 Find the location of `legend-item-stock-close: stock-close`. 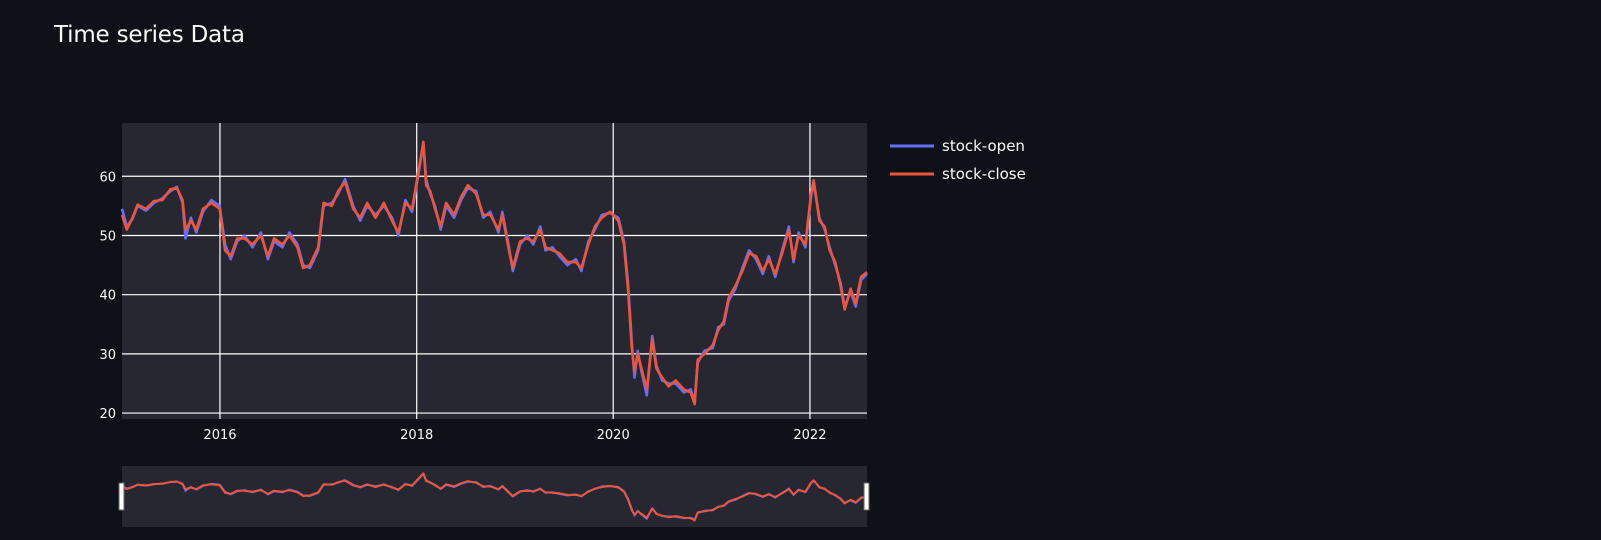

legend-item-stock-close: stock-close is located at coordinates (958, 174).